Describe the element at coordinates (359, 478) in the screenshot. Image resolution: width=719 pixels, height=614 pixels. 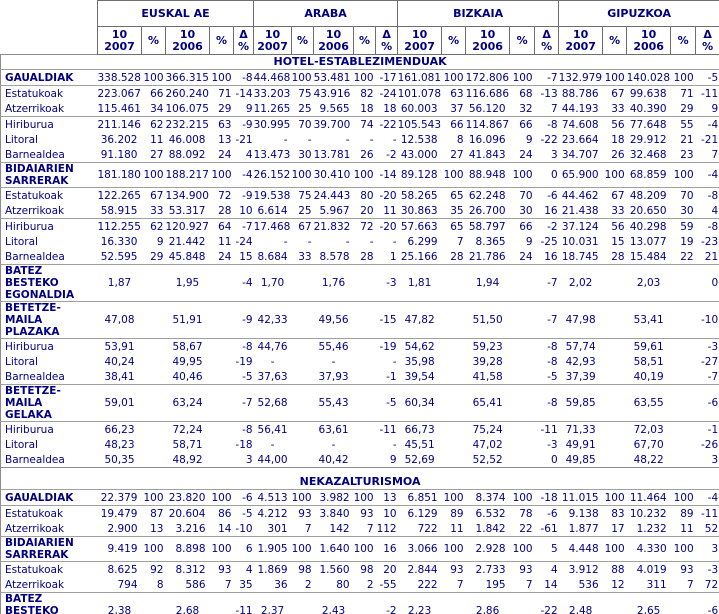
I see `section-title-row: NEKAZALTURISMOA` at that location.